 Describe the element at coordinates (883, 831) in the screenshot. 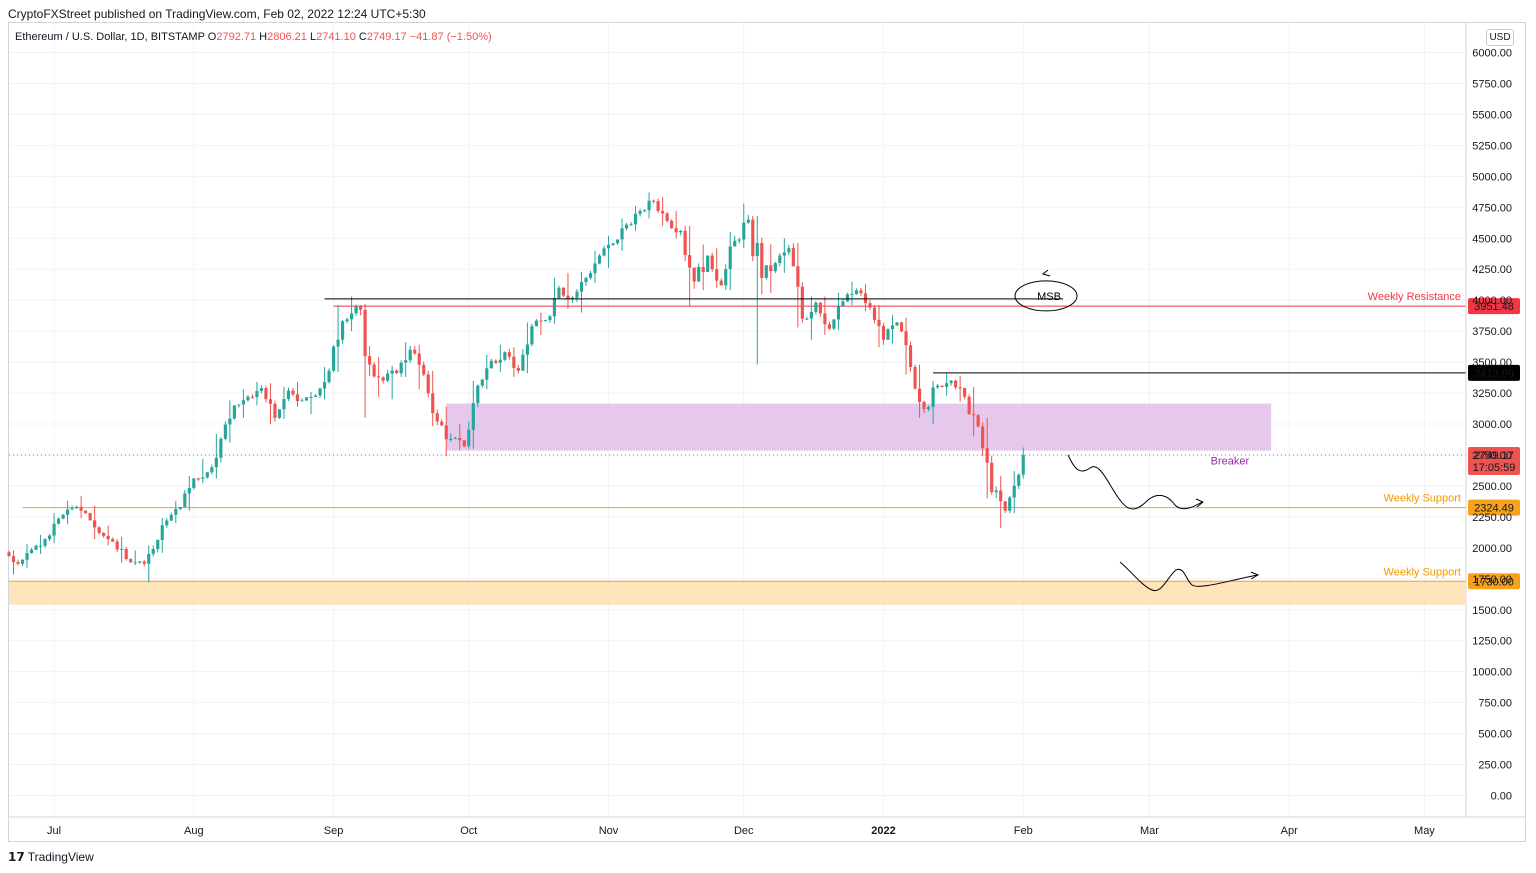

I see `x-tick-label: 2022` at that location.